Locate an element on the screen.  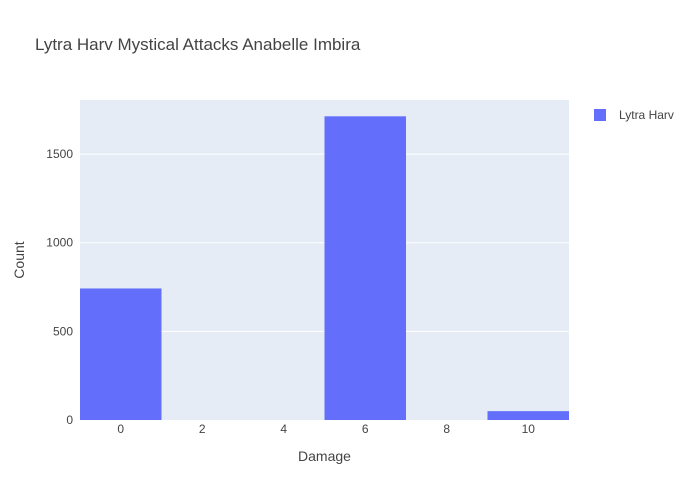
y-tick-label: 0 is located at coordinates (69, 420).